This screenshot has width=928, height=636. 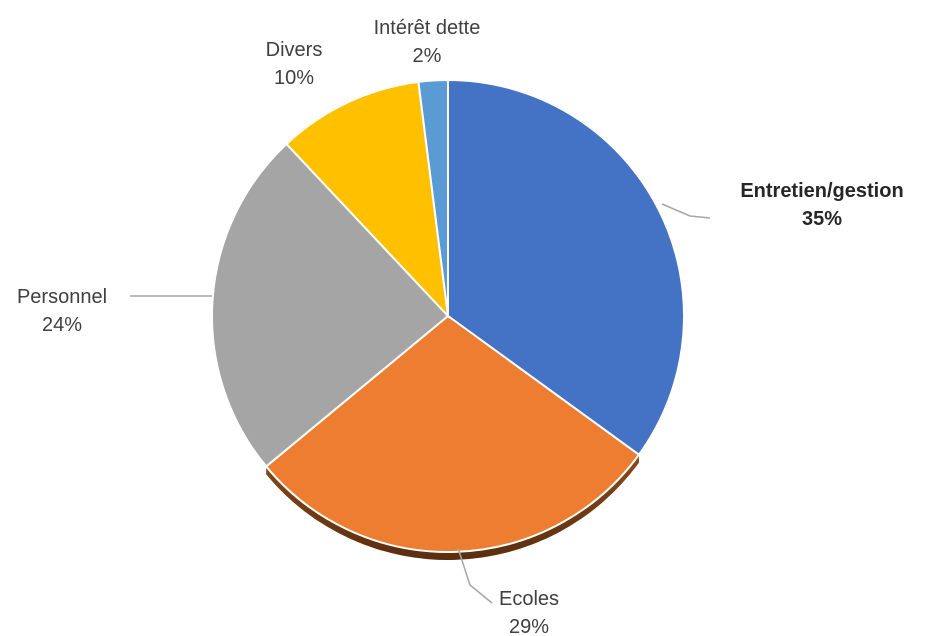 I want to click on slice-name-label: Entretien/gestion, so click(x=821, y=191).